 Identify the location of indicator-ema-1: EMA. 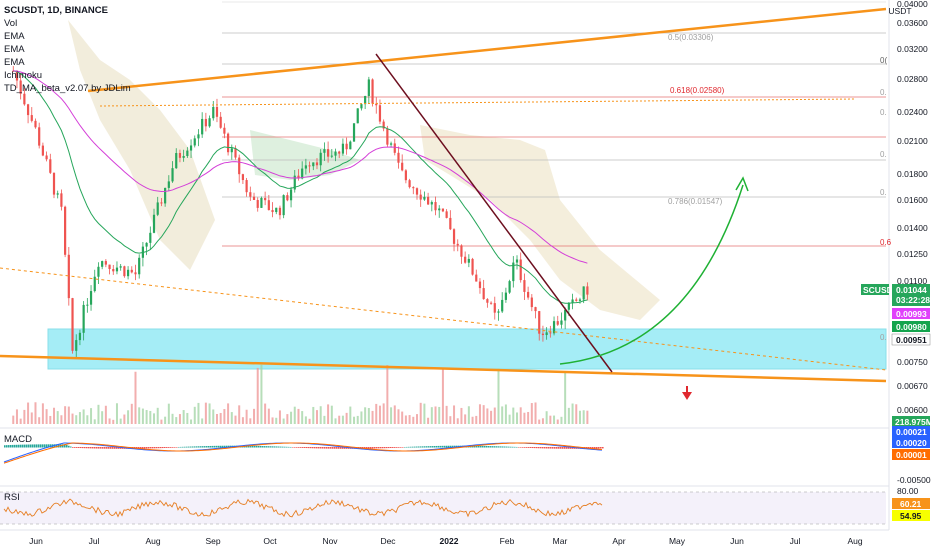
(14, 36).